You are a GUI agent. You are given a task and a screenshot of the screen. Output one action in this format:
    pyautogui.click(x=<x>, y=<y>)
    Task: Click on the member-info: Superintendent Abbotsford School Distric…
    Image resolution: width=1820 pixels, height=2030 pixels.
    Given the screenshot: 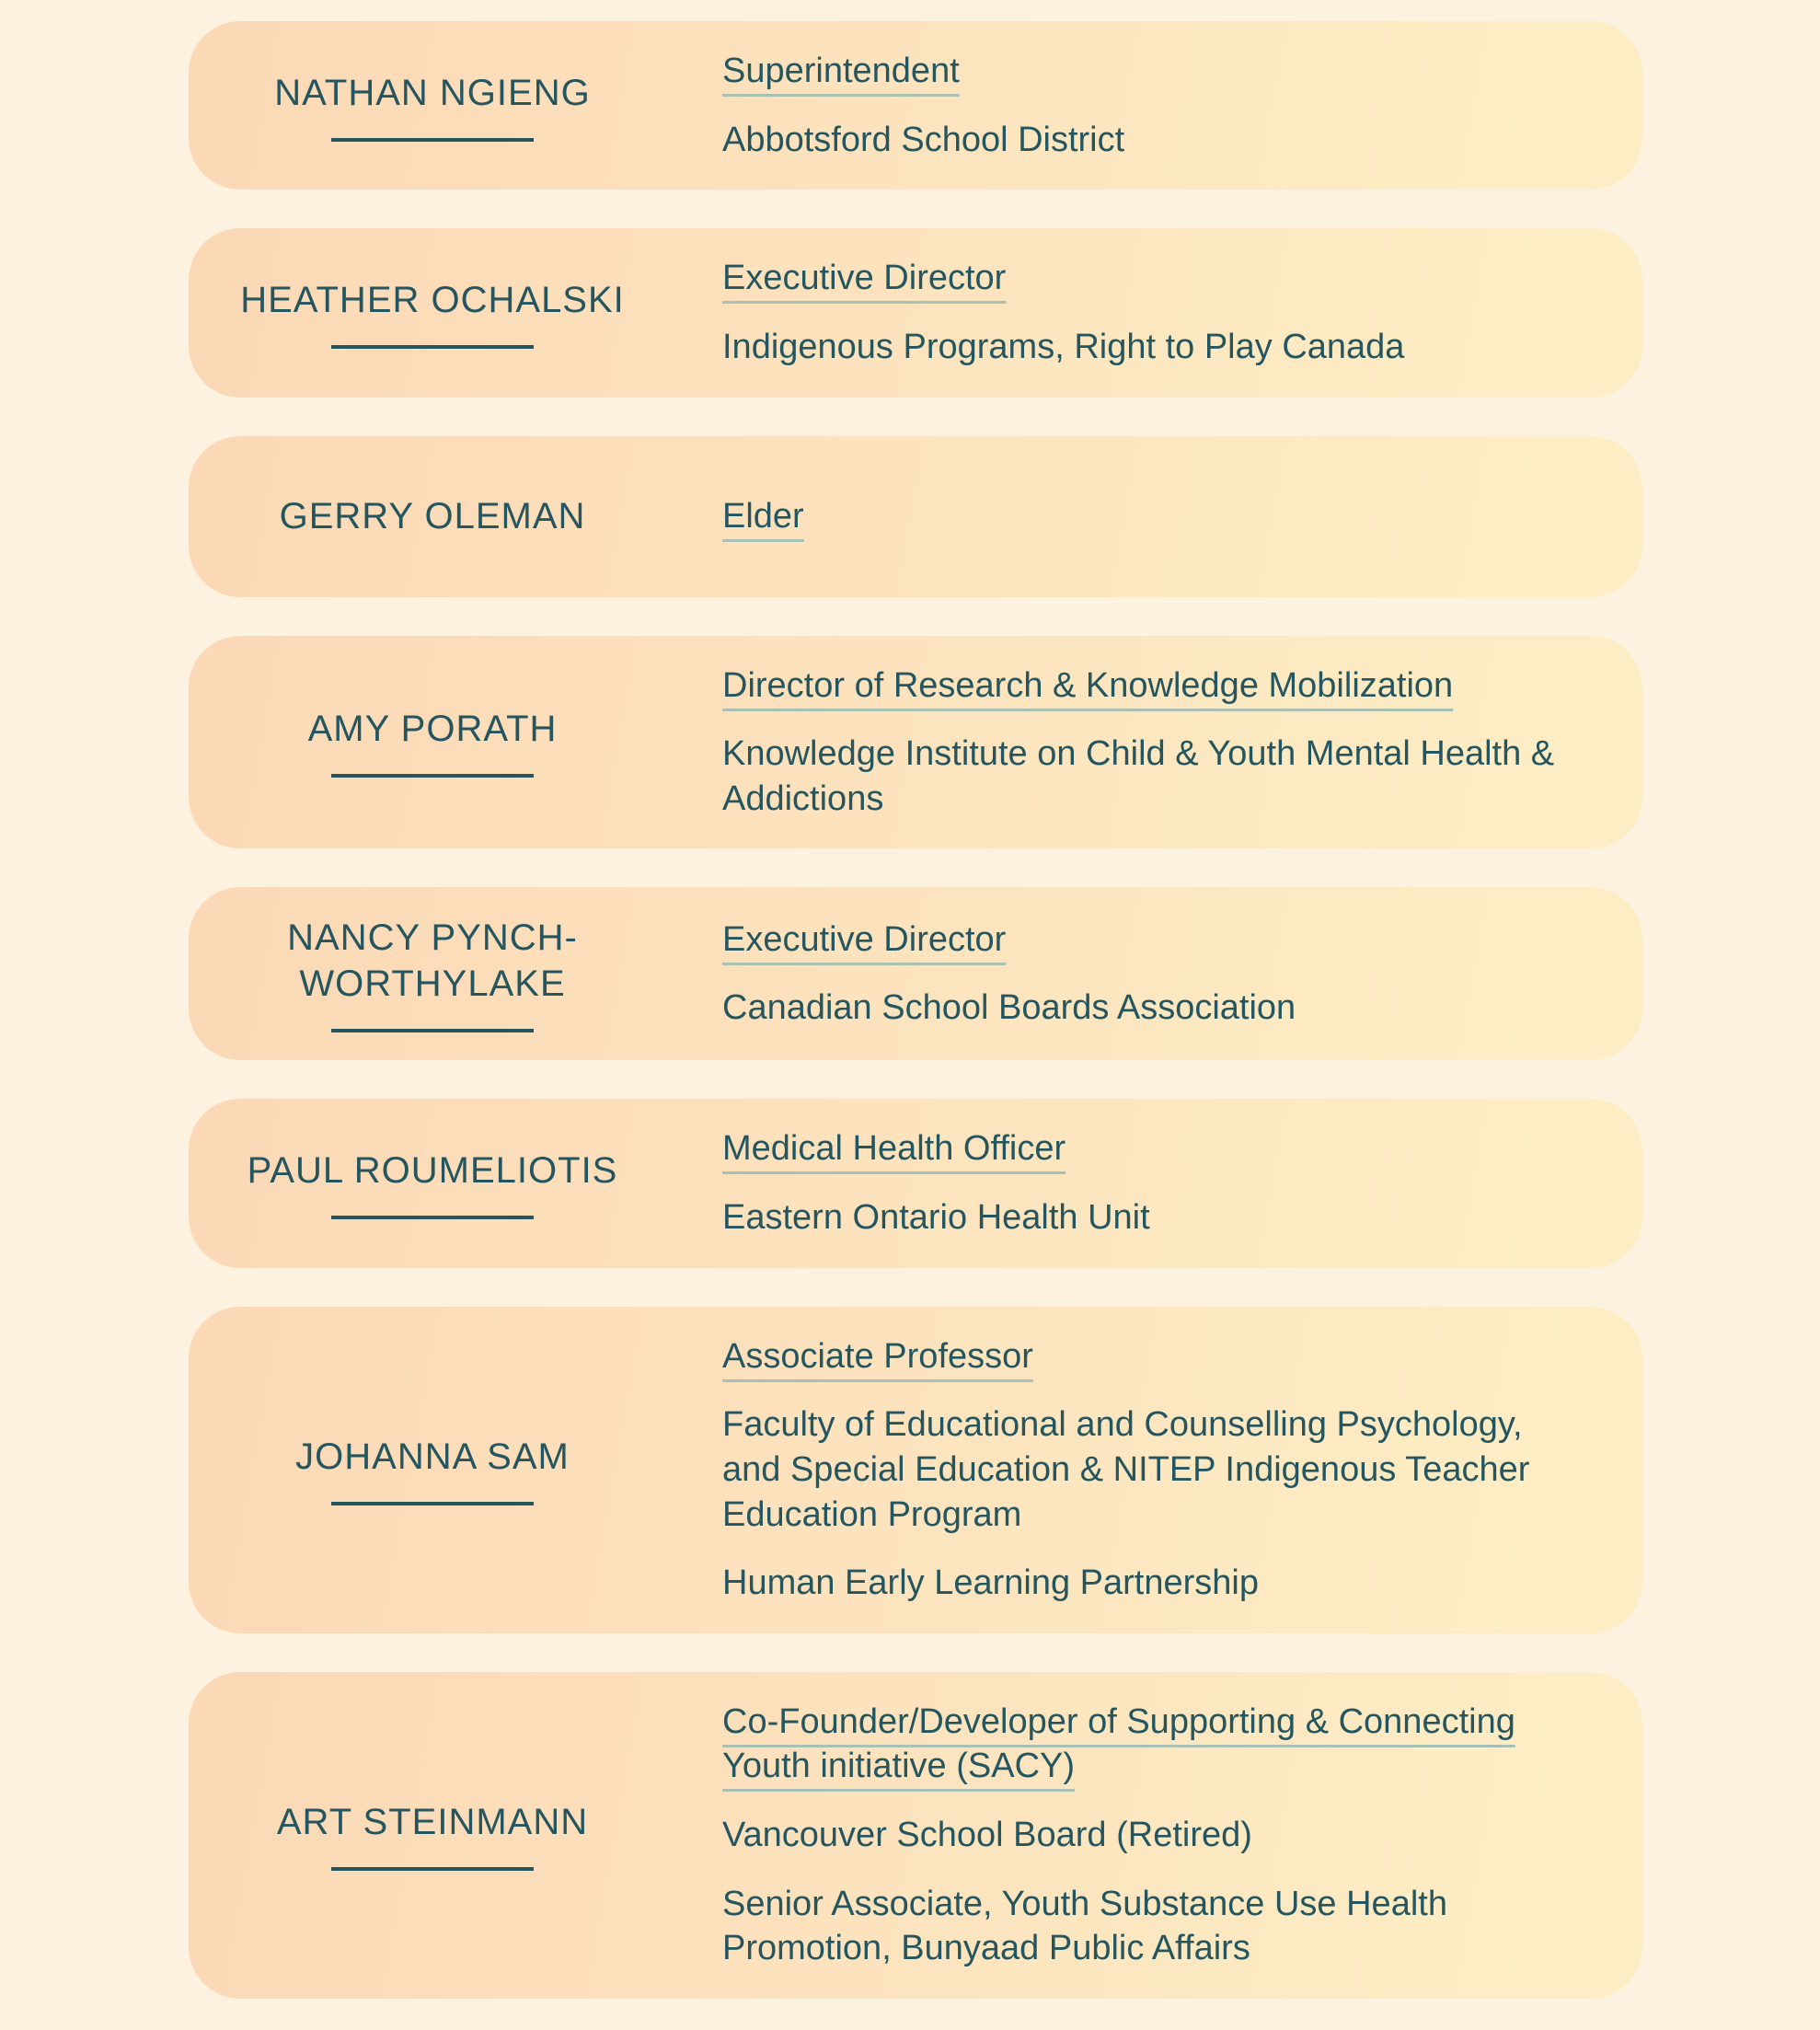 What is the action you would take?
    pyautogui.click(x=1159, y=105)
    